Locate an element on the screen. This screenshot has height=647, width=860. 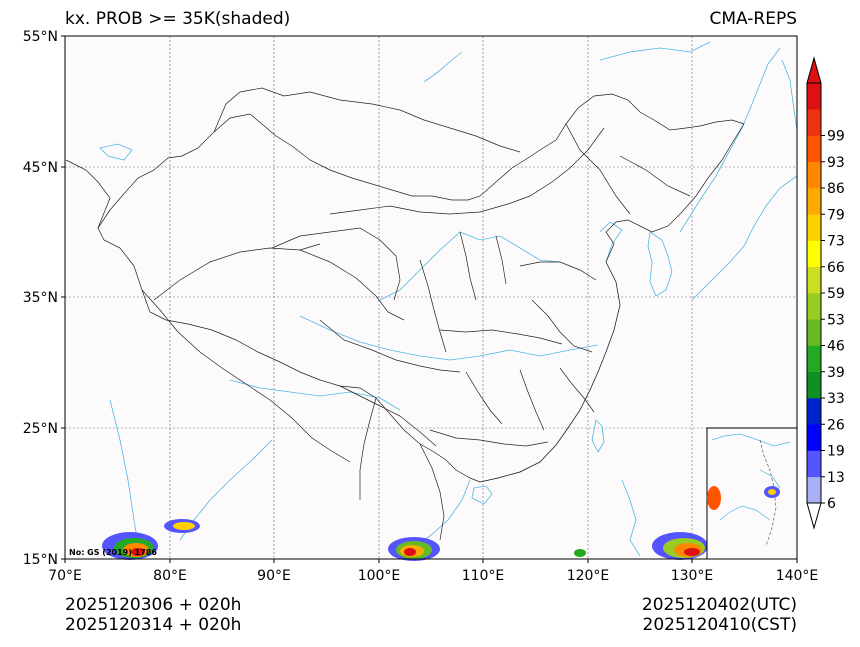
valid-time-block: 2025120402(UTC) 2025120410(CST) is located at coordinates (719, 615).